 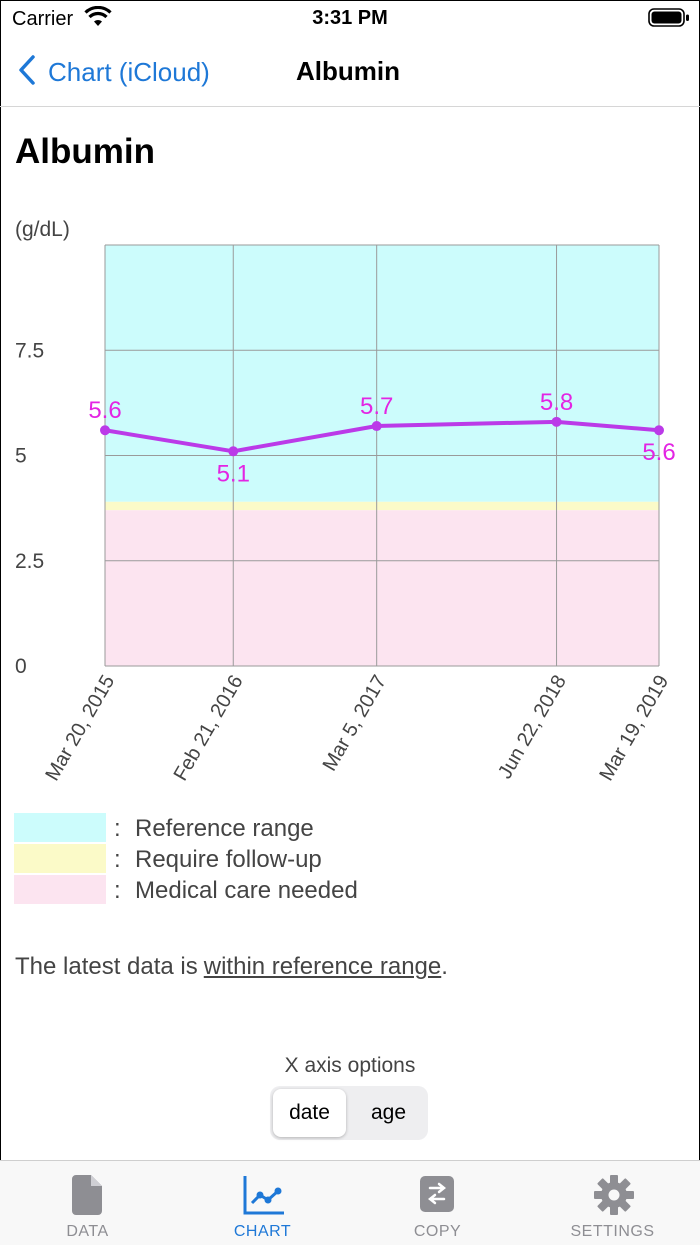 I want to click on copy-icon, so click(x=437, y=1194).